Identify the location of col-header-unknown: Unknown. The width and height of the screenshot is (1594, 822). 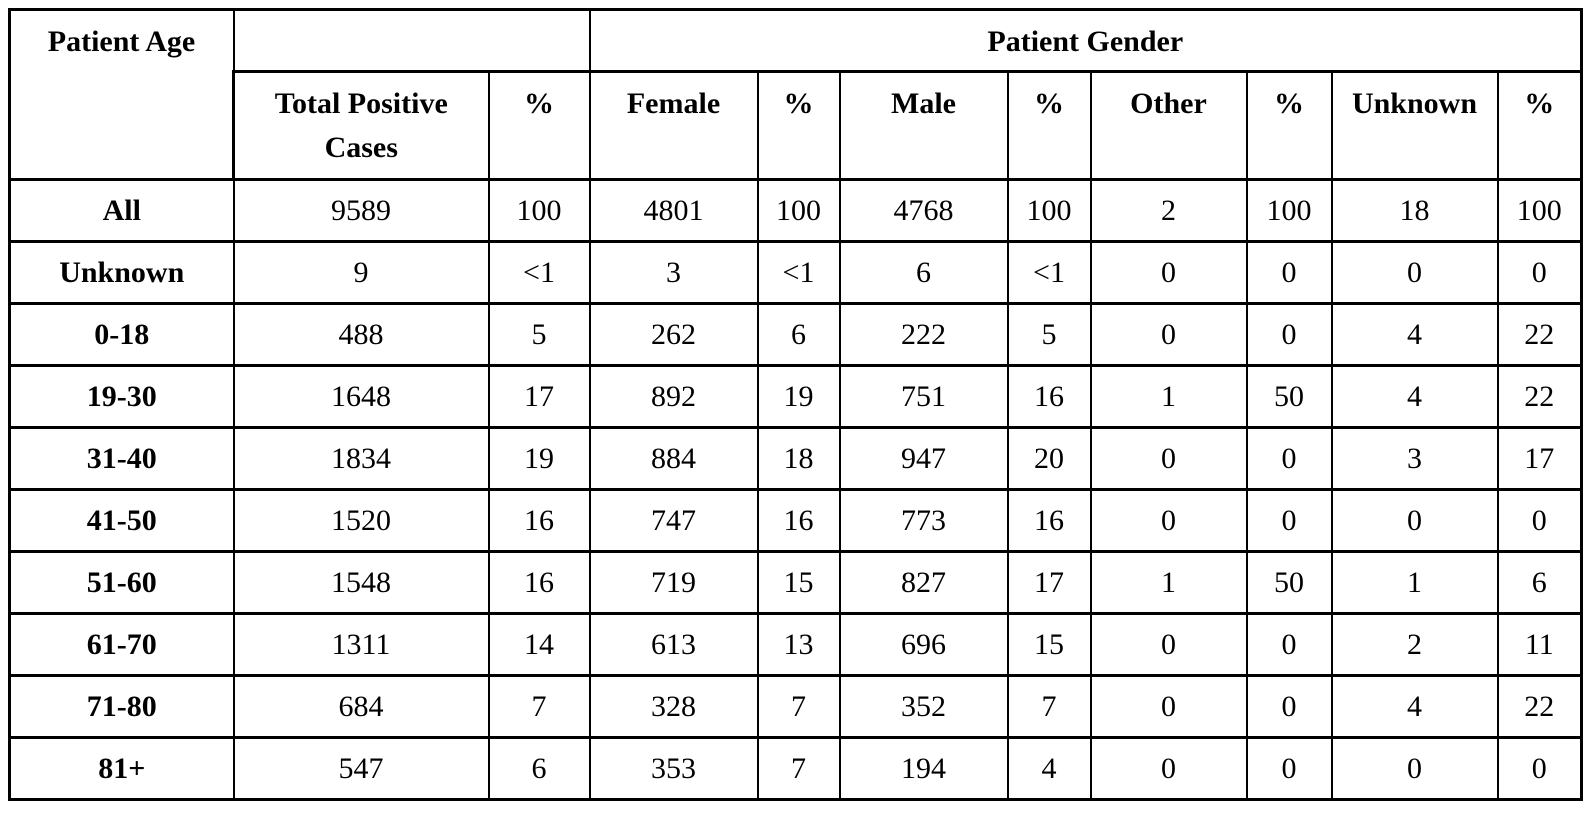
(1414, 125).